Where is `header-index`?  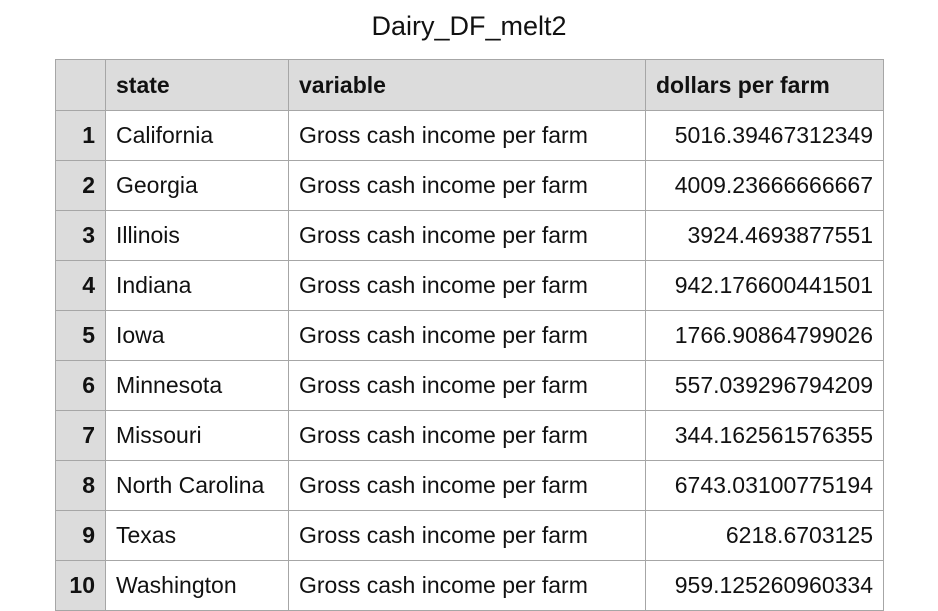 header-index is located at coordinates (80, 85).